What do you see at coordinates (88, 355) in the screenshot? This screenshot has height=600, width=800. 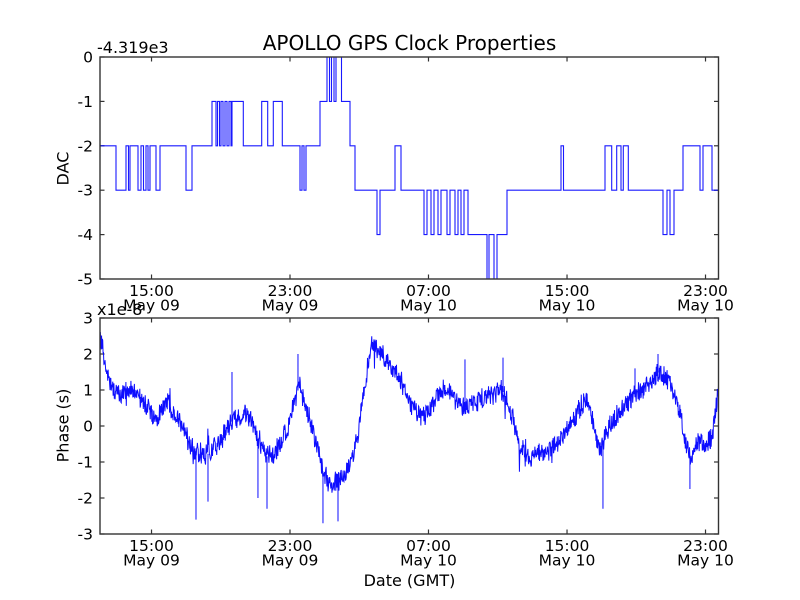 I see `y-tick-label: 2` at bounding box center [88, 355].